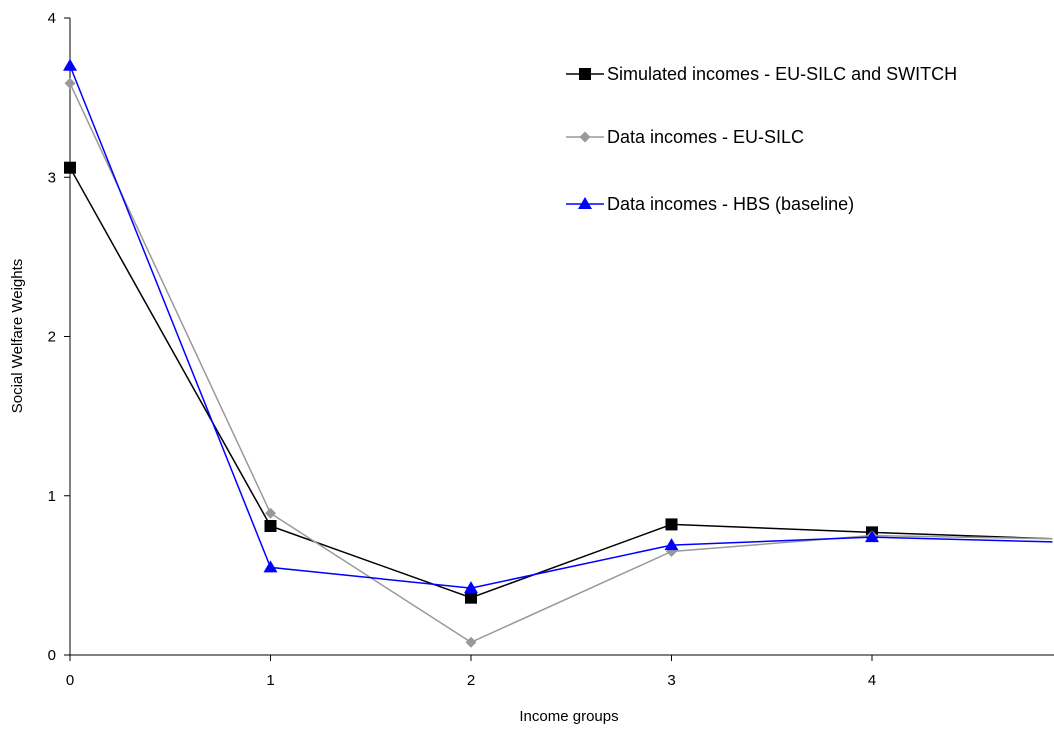  What do you see at coordinates (70, 680) in the screenshot?
I see `x-tick-label: 0` at bounding box center [70, 680].